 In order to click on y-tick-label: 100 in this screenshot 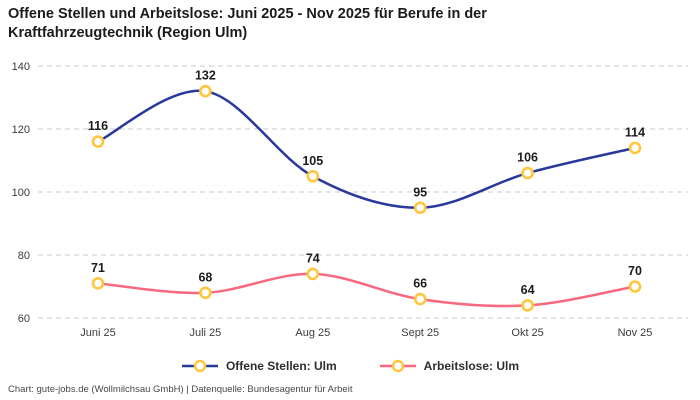, I will do `click(21, 193)`.